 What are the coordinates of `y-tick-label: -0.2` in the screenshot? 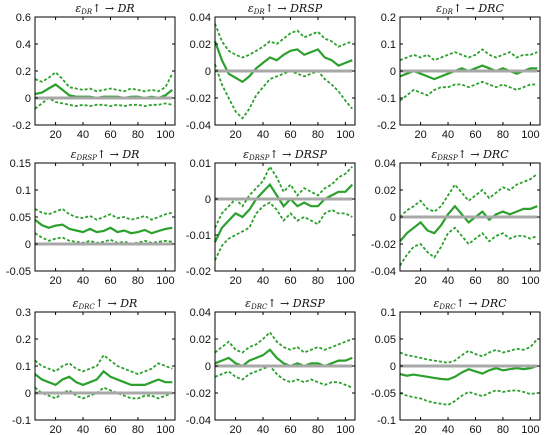 It's located at (386, 126).